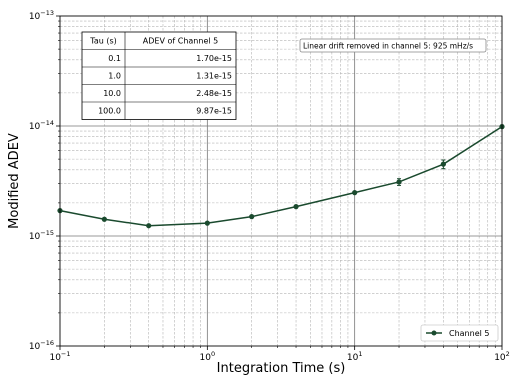  What do you see at coordinates (109, 111) in the screenshot?
I see `table-cell-tau: 100.0` at bounding box center [109, 111].